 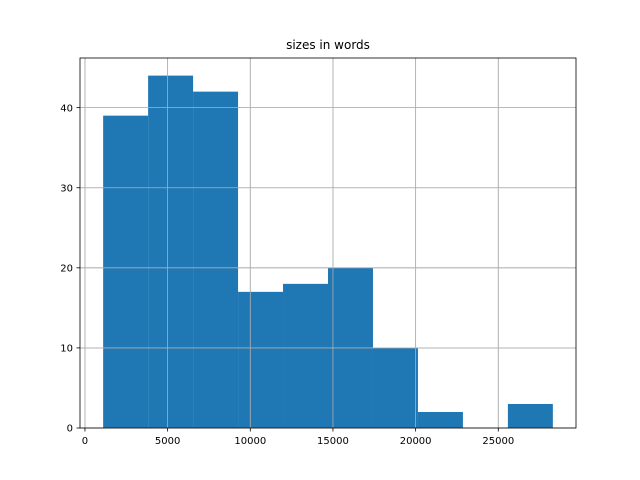 What do you see at coordinates (66, 108) in the screenshot?
I see `y-tick-label-4: 40` at bounding box center [66, 108].